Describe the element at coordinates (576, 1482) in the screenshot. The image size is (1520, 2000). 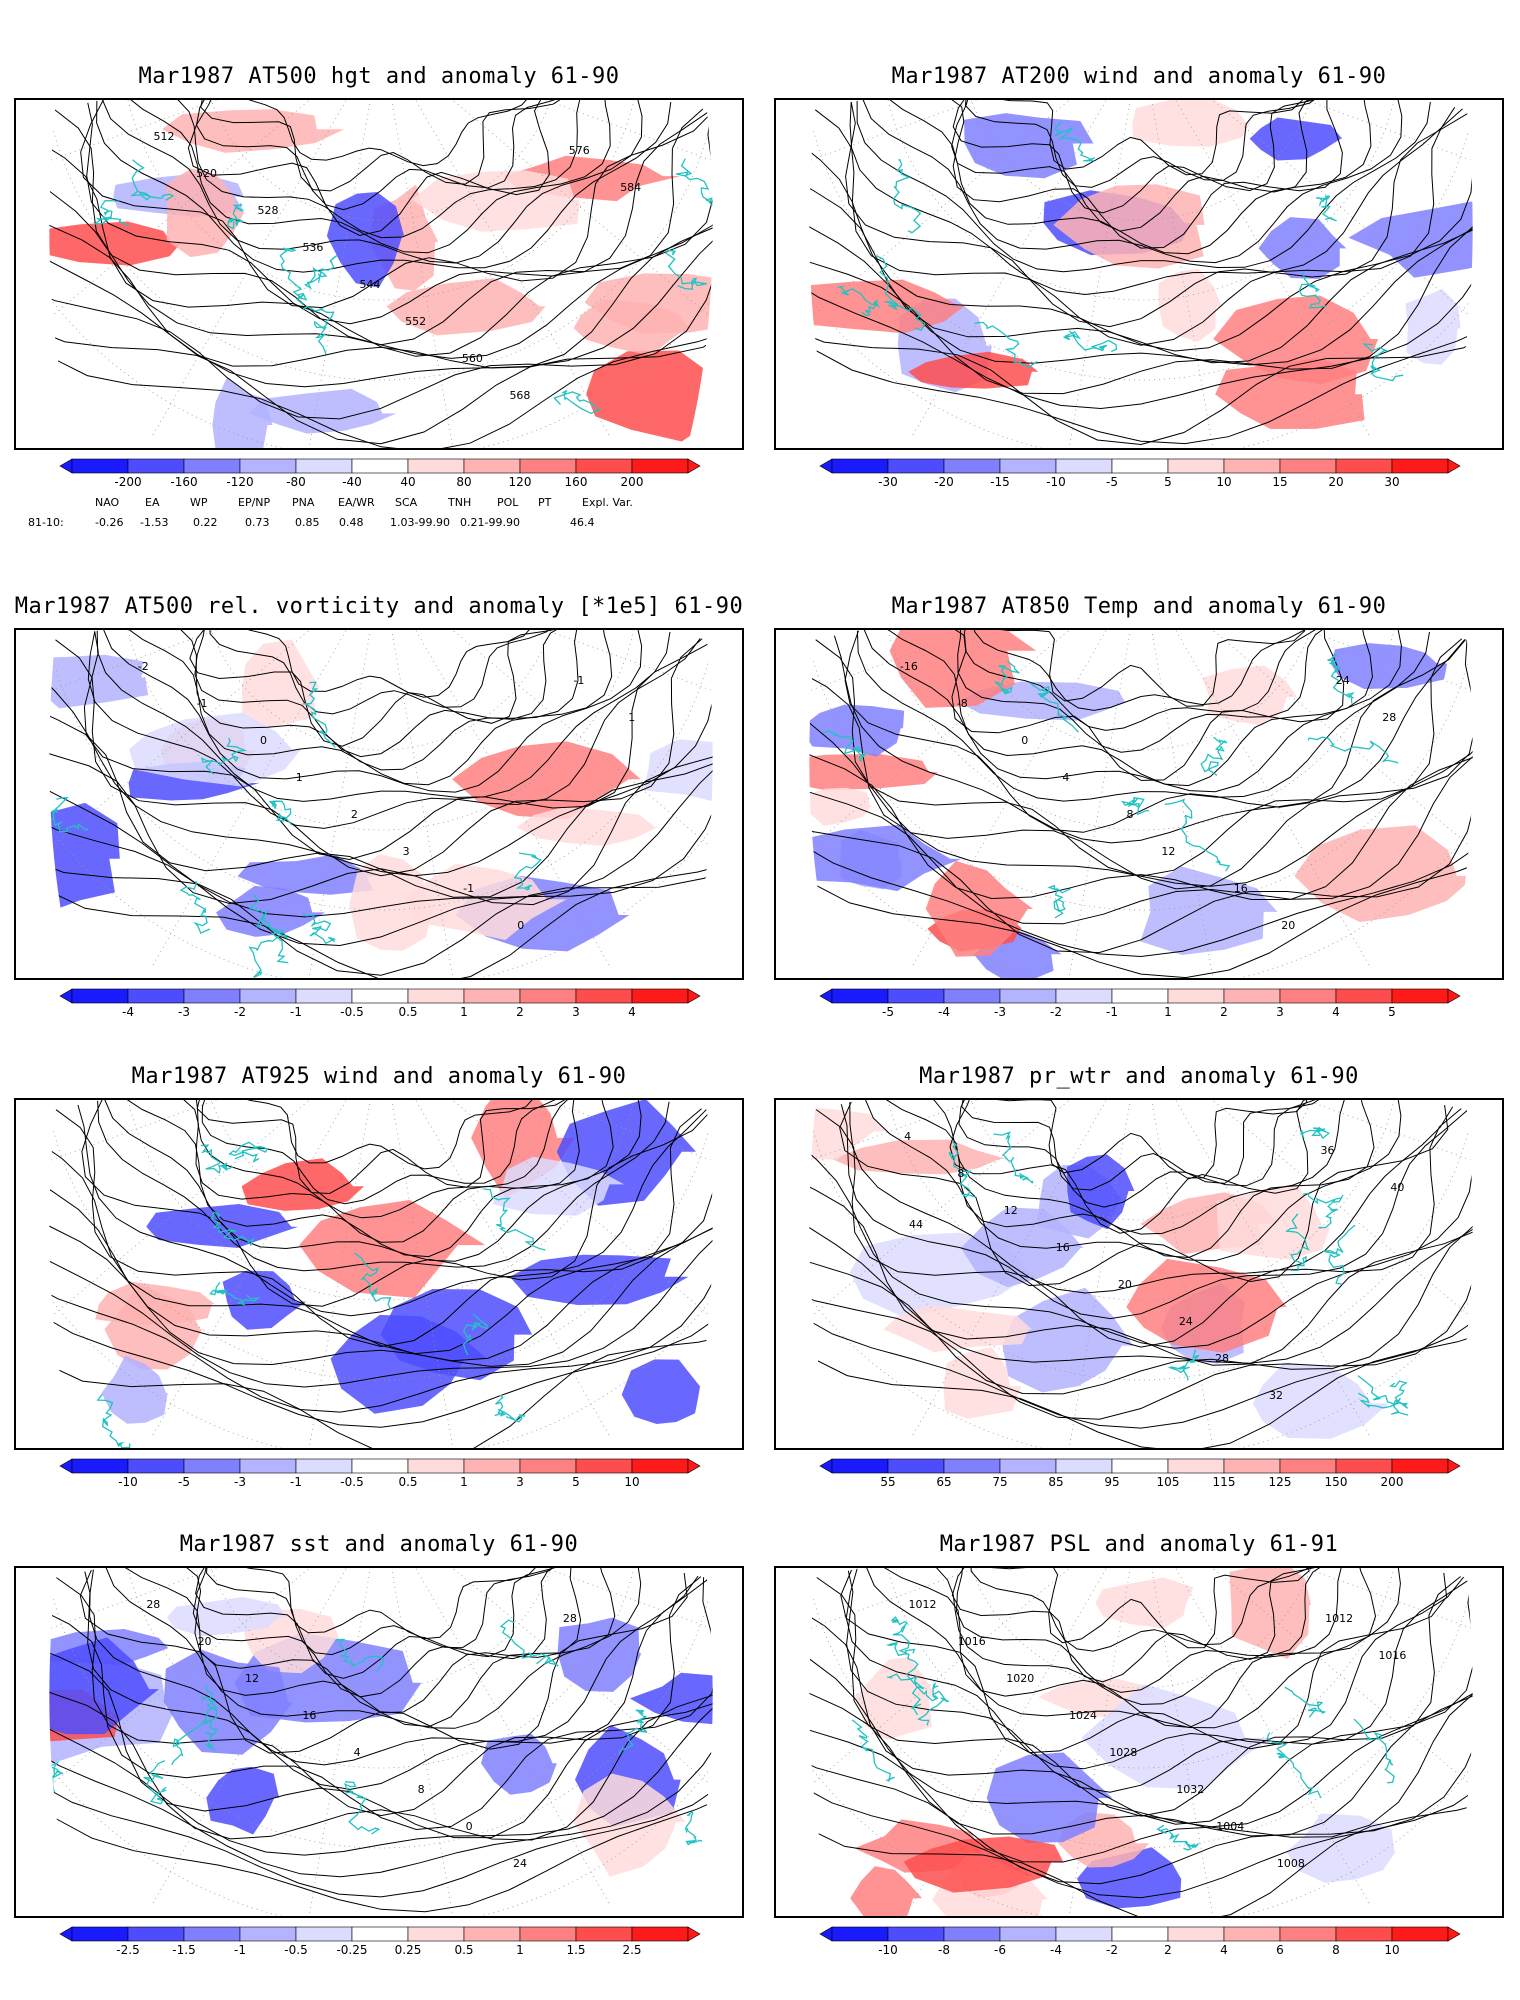
I see `colorbar-tick-label: 5` at that location.